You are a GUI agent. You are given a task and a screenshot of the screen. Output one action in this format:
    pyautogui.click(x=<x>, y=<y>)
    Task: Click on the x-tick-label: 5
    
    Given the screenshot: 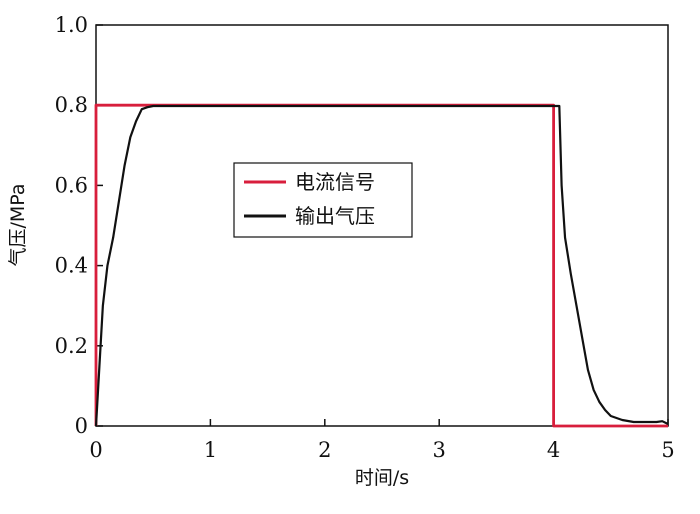 What is the action you would take?
    pyautogui.click(x=667, y=450)
    